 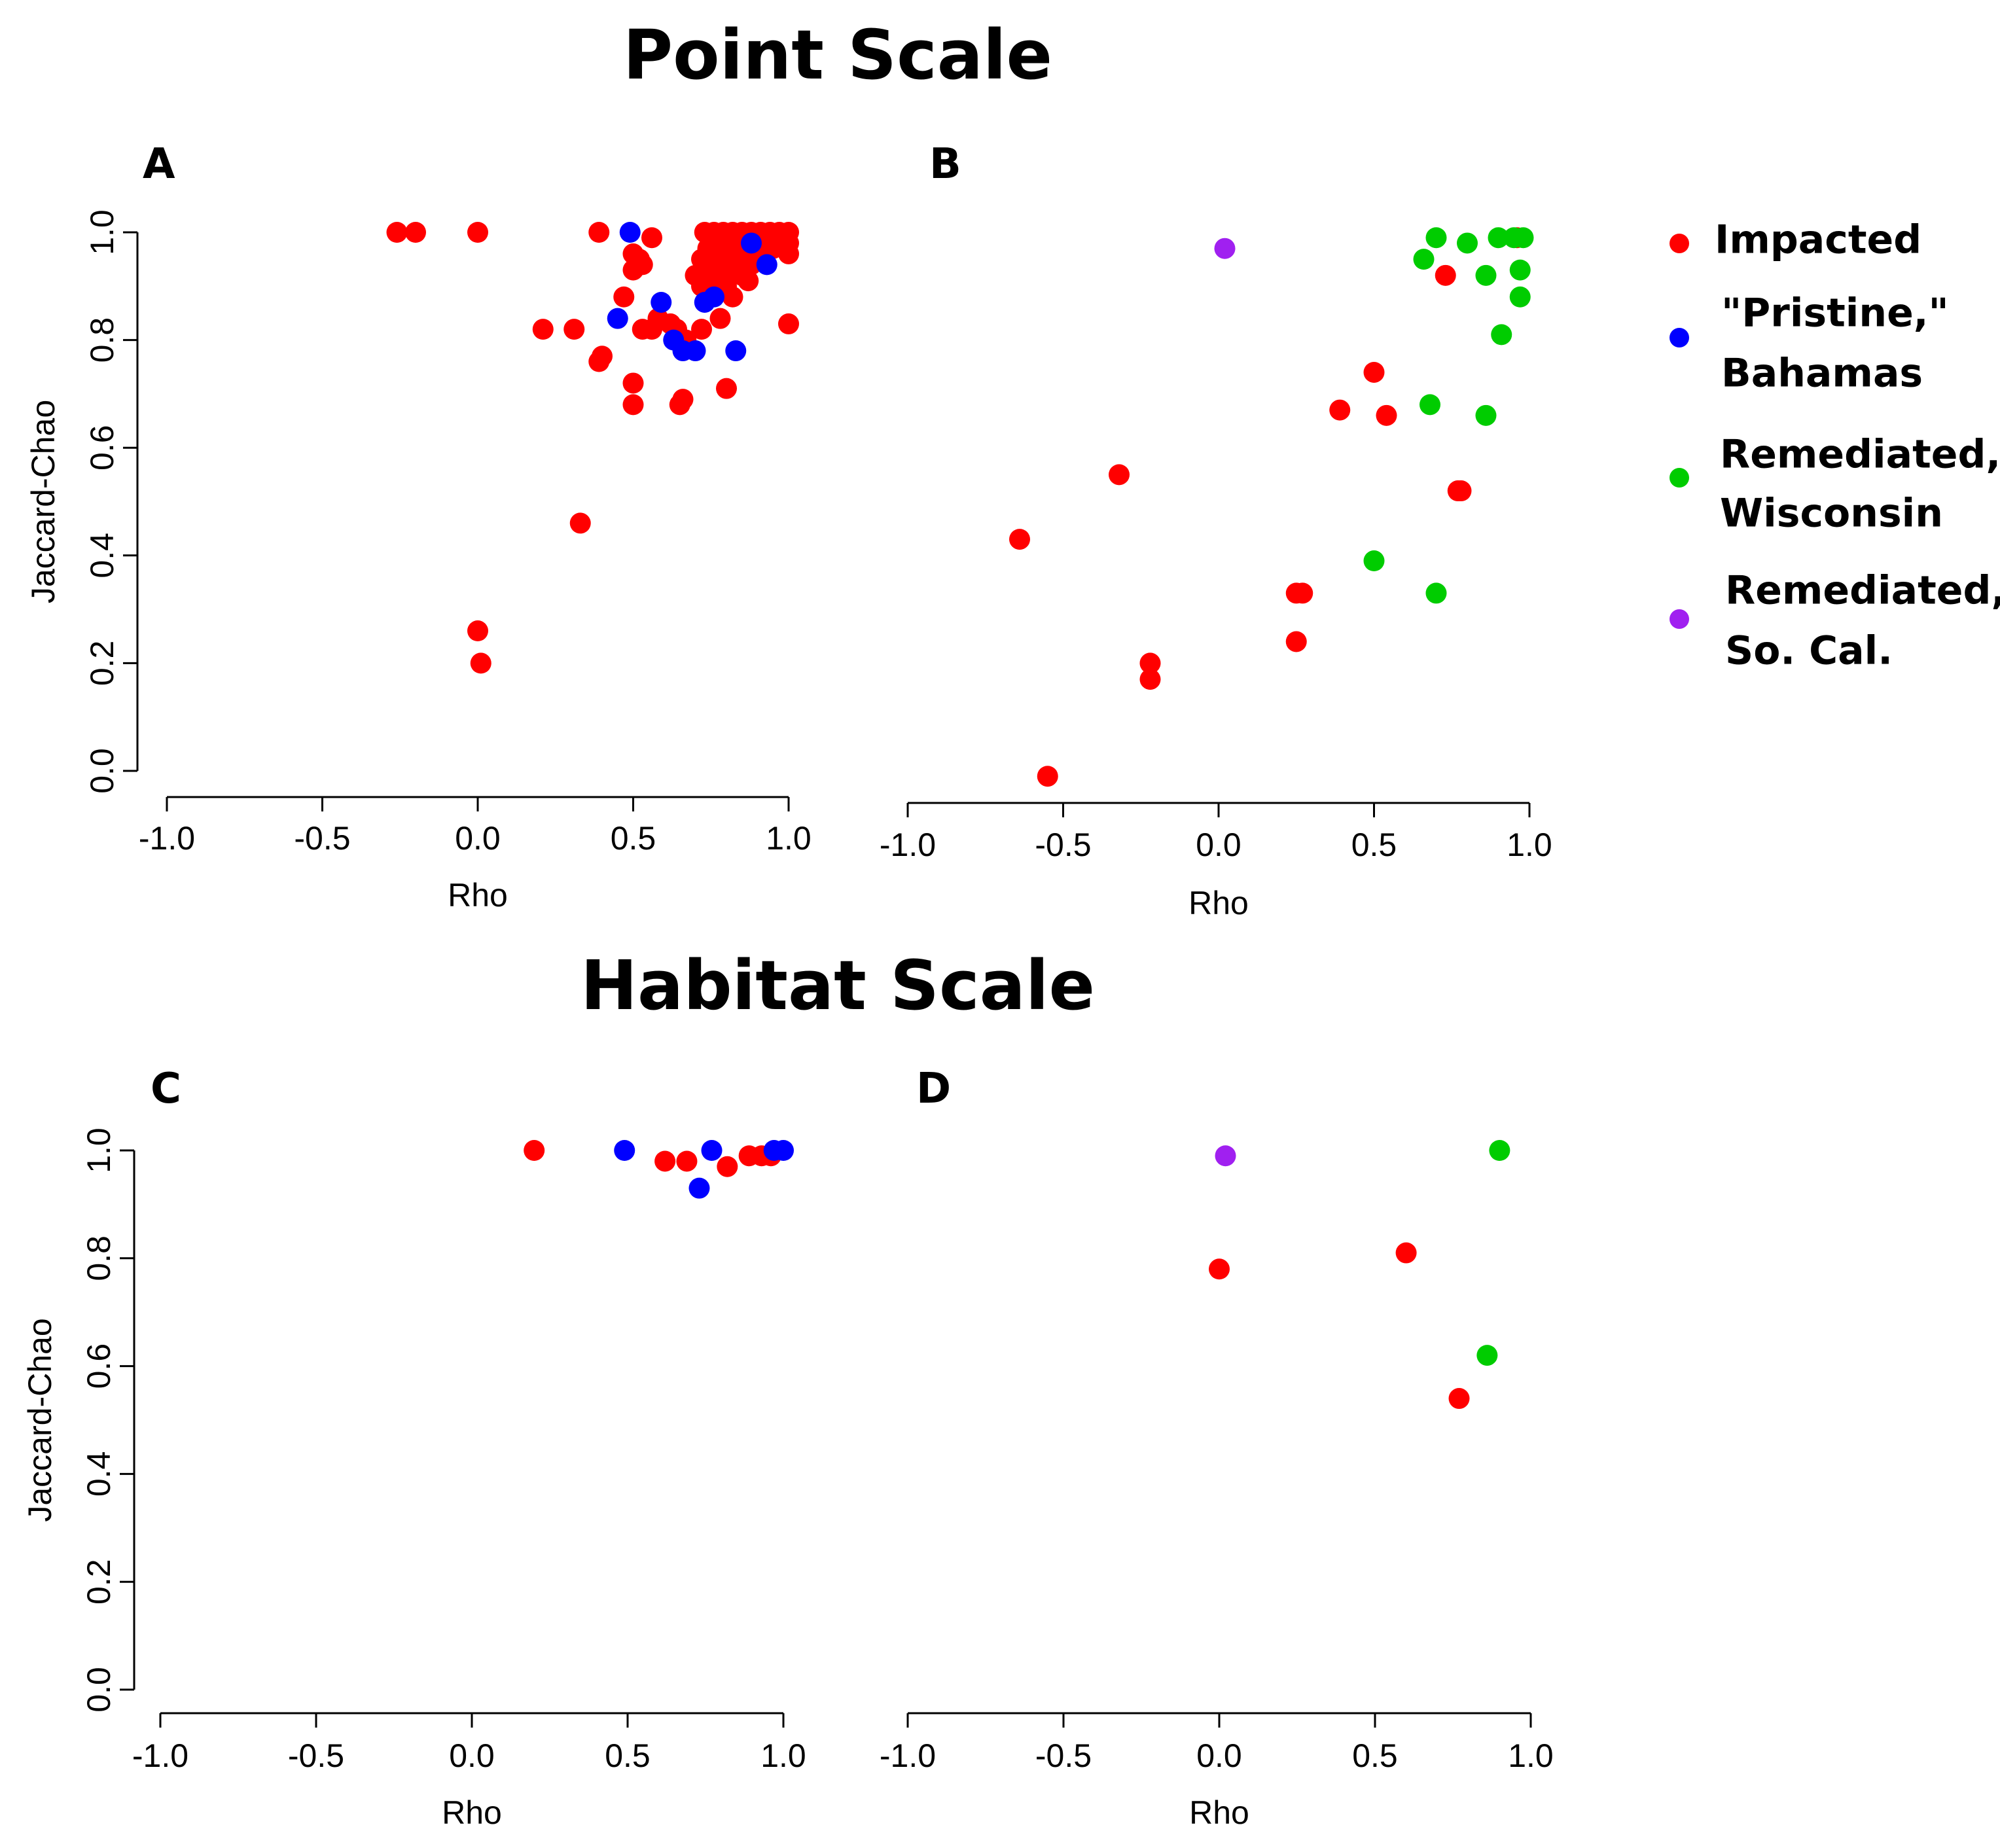 What do you see at coordinates (1835, 314) in the screenshot?
I see `legend-label: "Pristine,"` at bounding box center [1835, 314].